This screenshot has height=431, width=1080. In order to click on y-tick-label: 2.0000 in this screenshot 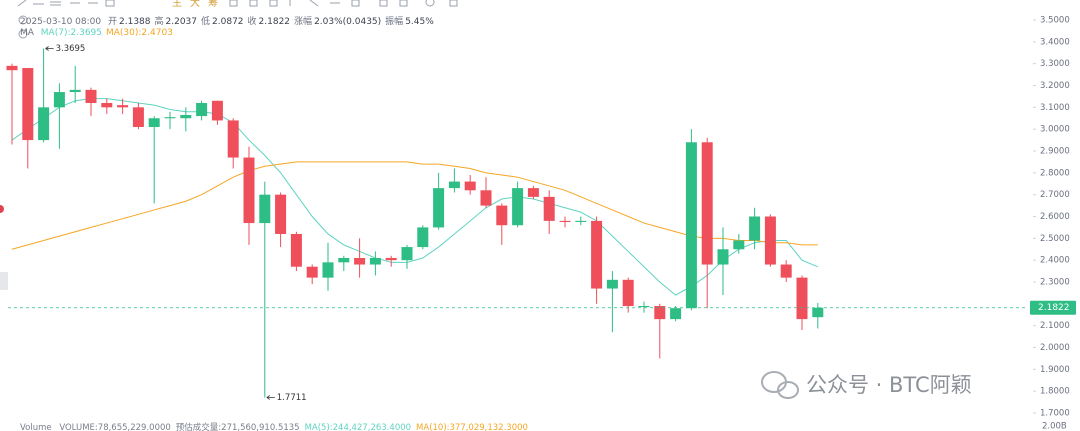, I will do `click(1055, 348)`.